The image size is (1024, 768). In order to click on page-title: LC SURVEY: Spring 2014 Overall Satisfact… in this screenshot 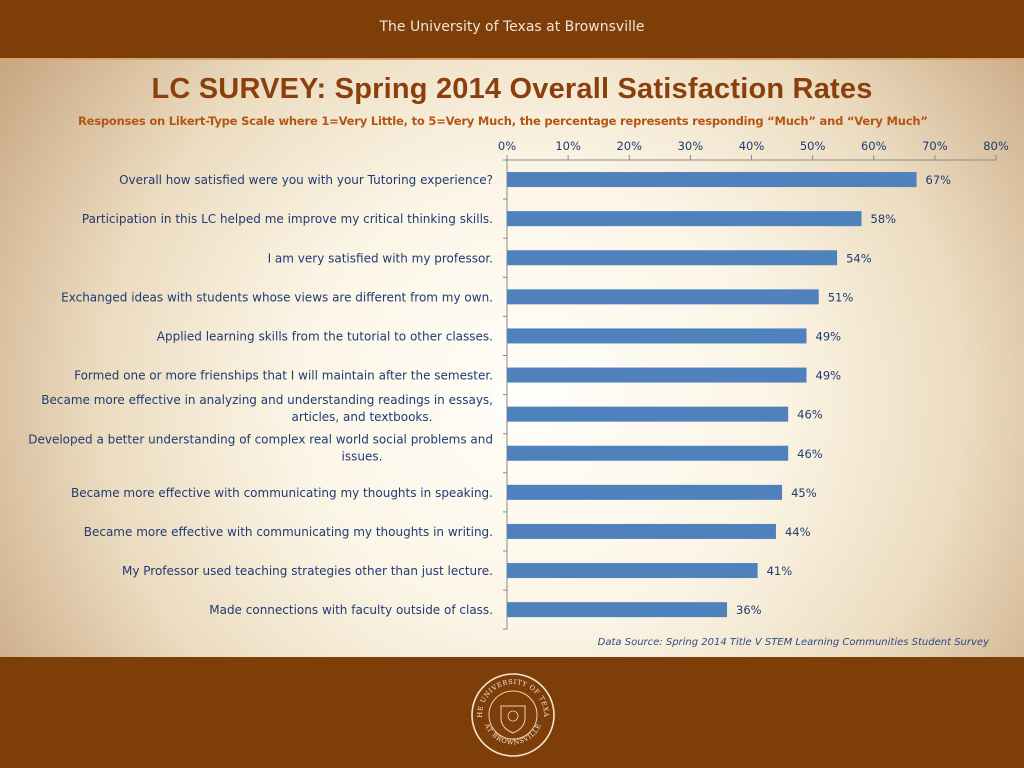, I will do `click(512, 89)`.